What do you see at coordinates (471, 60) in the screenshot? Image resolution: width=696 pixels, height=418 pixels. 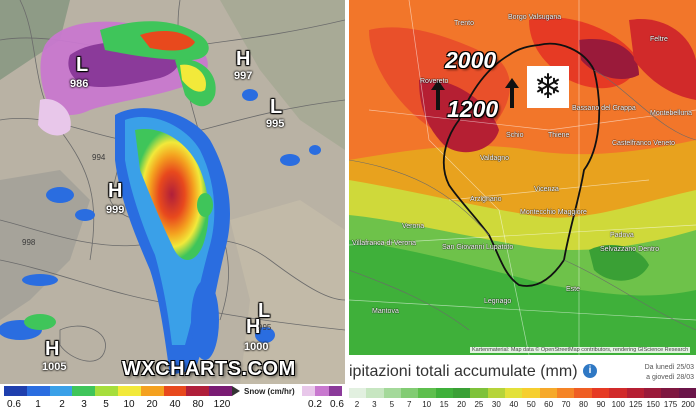 I see `snow-level-high: 2000` at bounding box center [471, 60].